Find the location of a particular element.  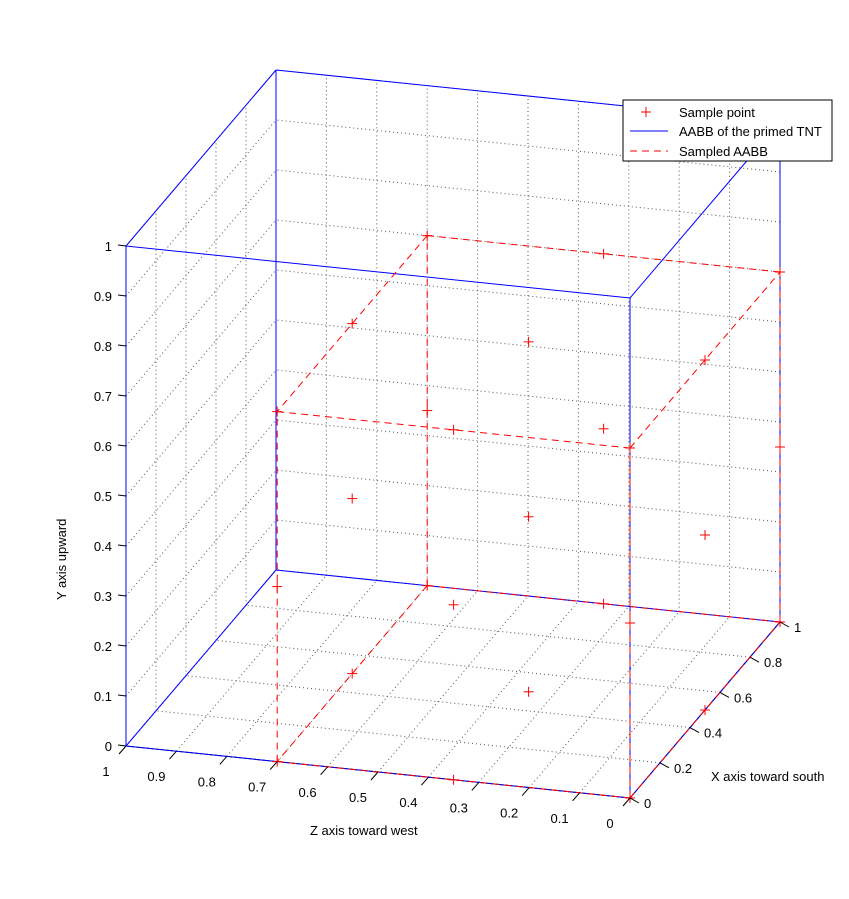

y-tick-label: 0.1 is located at coordinates (103, 696).